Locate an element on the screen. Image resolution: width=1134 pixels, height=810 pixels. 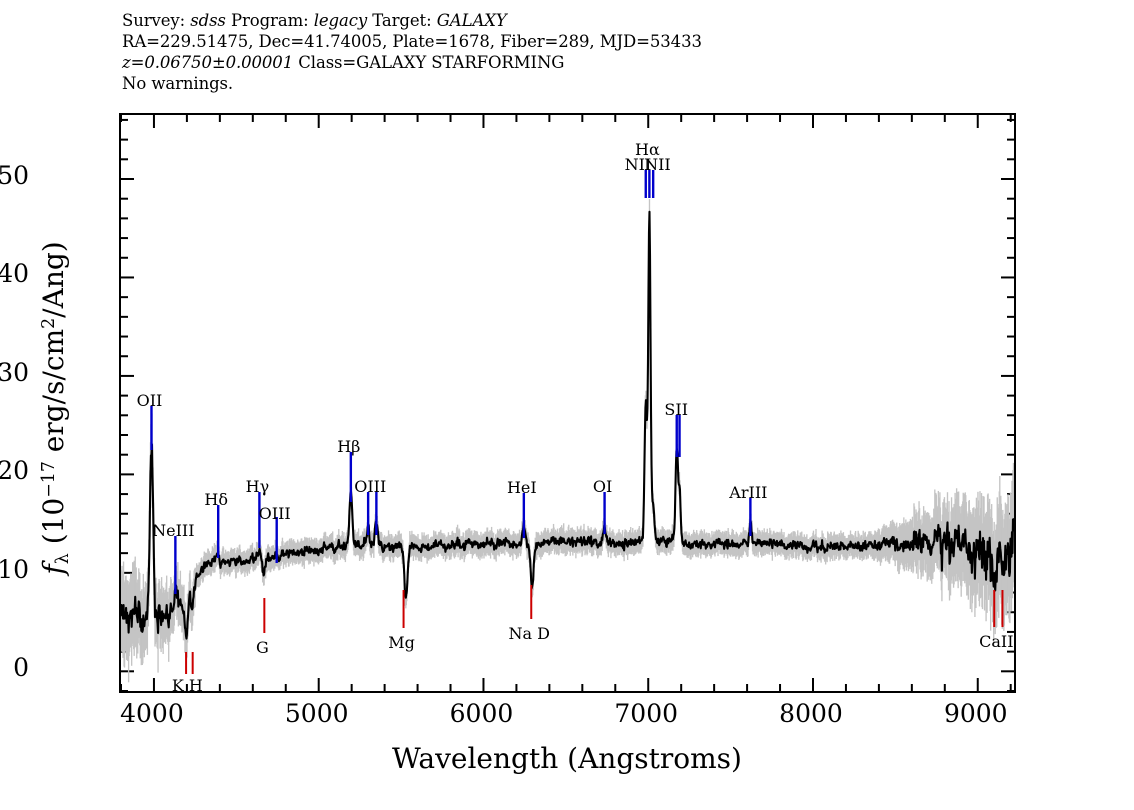
x-axis-tick-label: 4000 is located at coordinates (152, 713).